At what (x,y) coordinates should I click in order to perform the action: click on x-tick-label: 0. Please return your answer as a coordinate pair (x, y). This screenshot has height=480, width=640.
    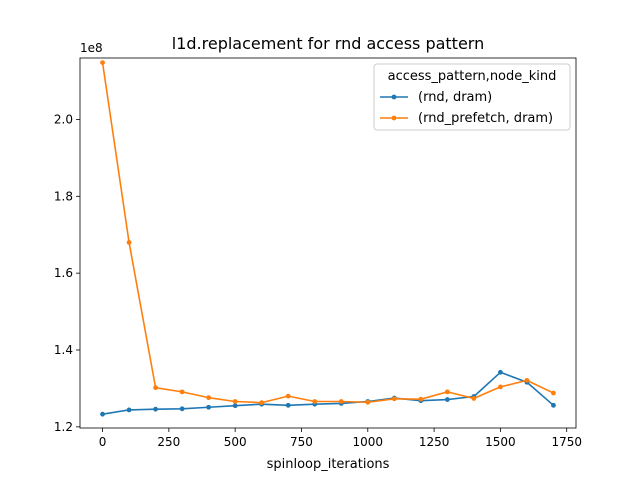
    Looking at the image, I should click on (103, 442).